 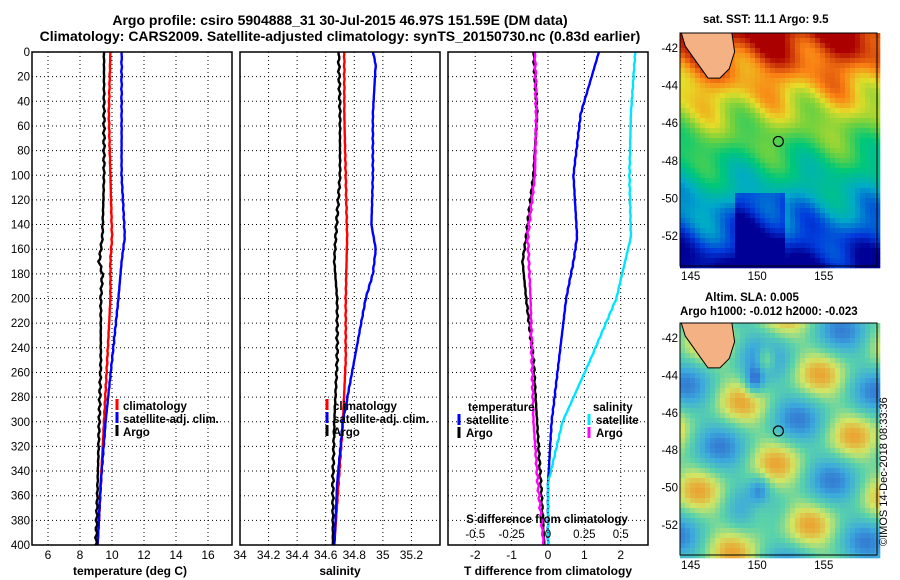 I want to click on map-x-tick-label: 155, so click(x=823, y=277).